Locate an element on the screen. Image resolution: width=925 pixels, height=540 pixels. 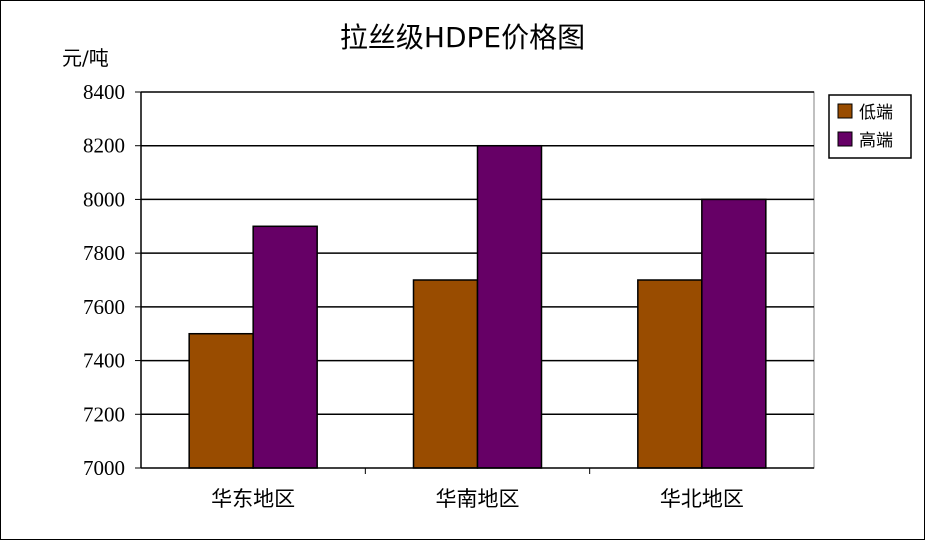
chart-title: 拉丝级HDPE价格图 is located at coordinates (462, 37).